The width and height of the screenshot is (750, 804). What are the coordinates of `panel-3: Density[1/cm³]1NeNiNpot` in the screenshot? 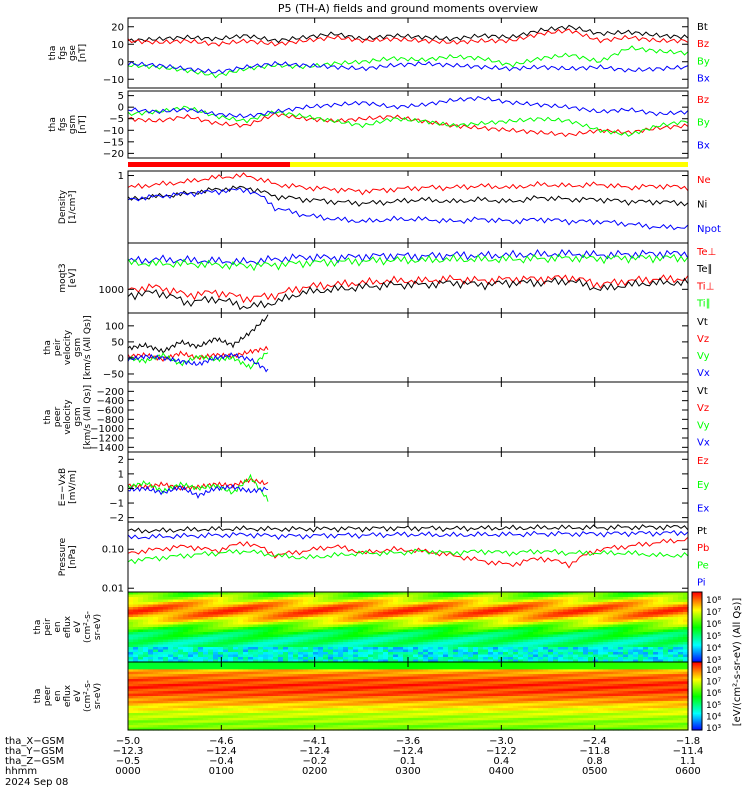 It's located at (389, 207).